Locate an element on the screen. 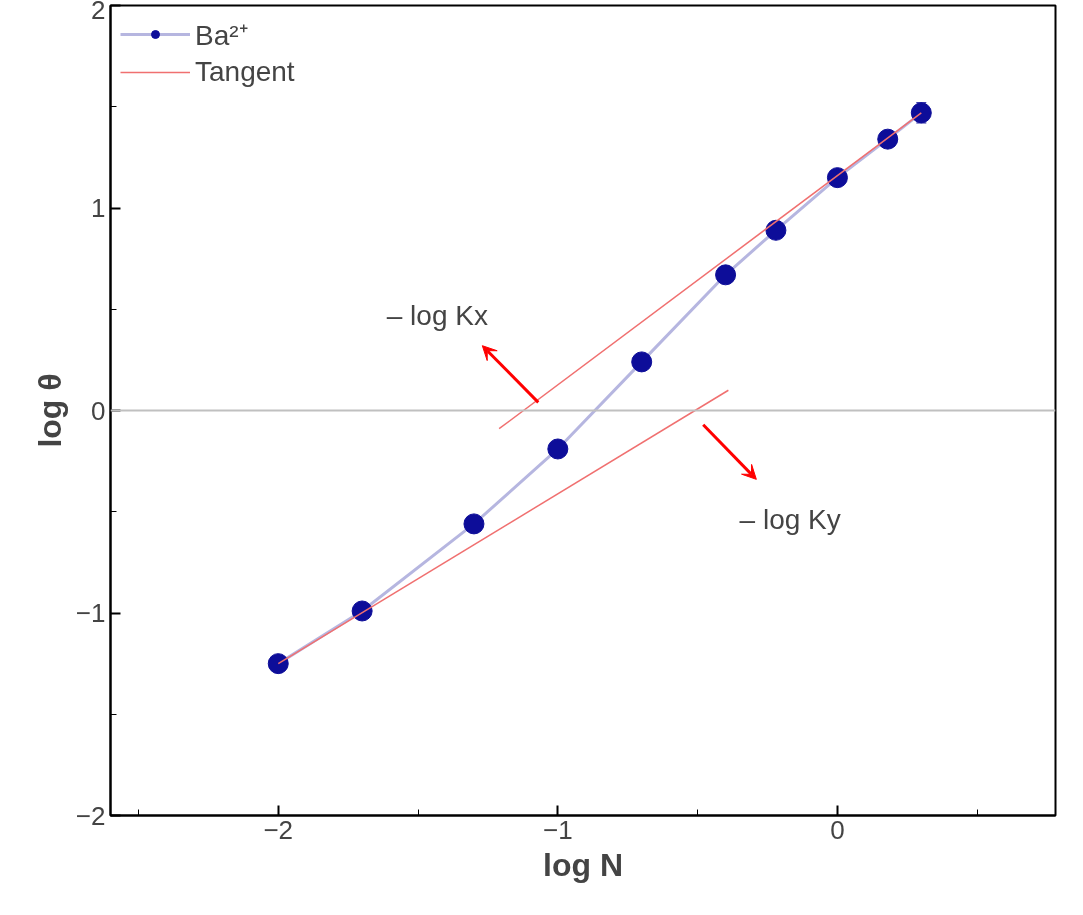  x-tick-label: 0 is located at coordinates (837, 829).